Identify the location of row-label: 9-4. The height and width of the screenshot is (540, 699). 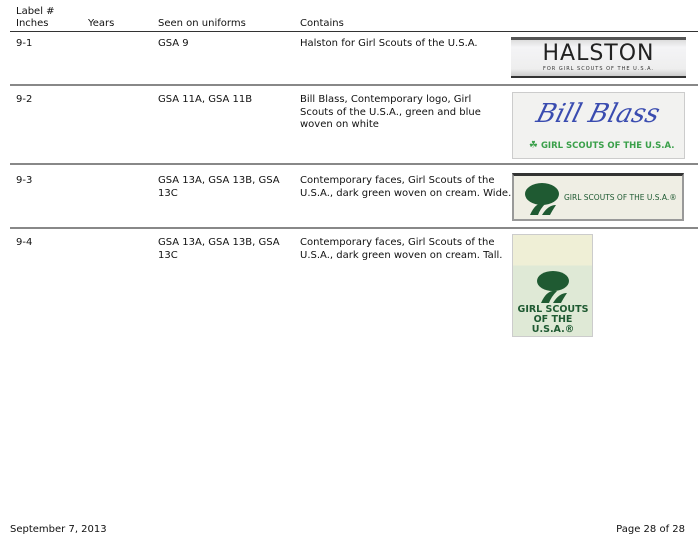
(24, 242).